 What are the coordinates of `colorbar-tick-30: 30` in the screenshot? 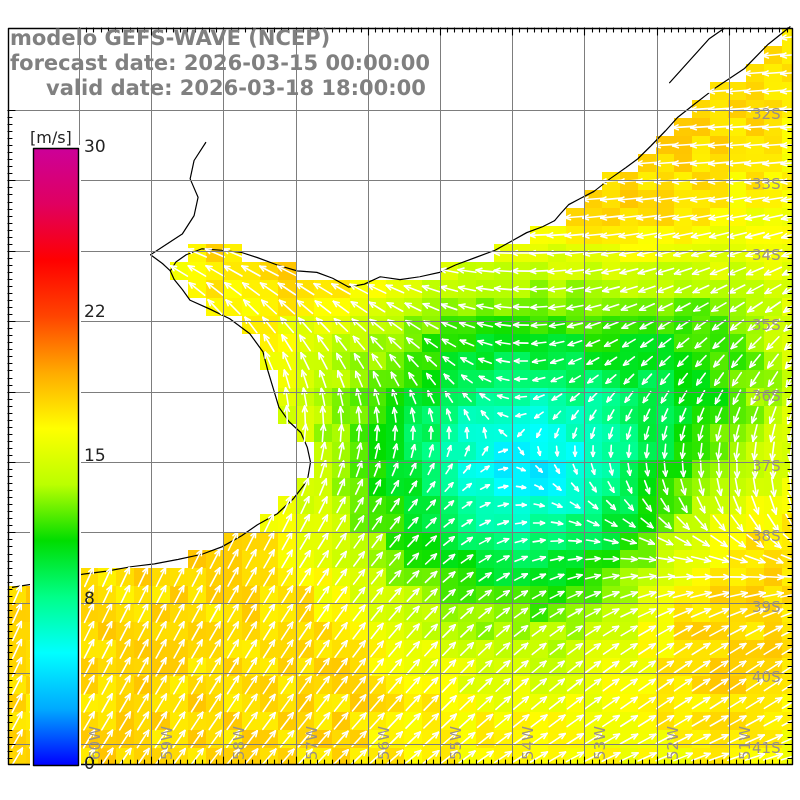 It's located at (95, 147).